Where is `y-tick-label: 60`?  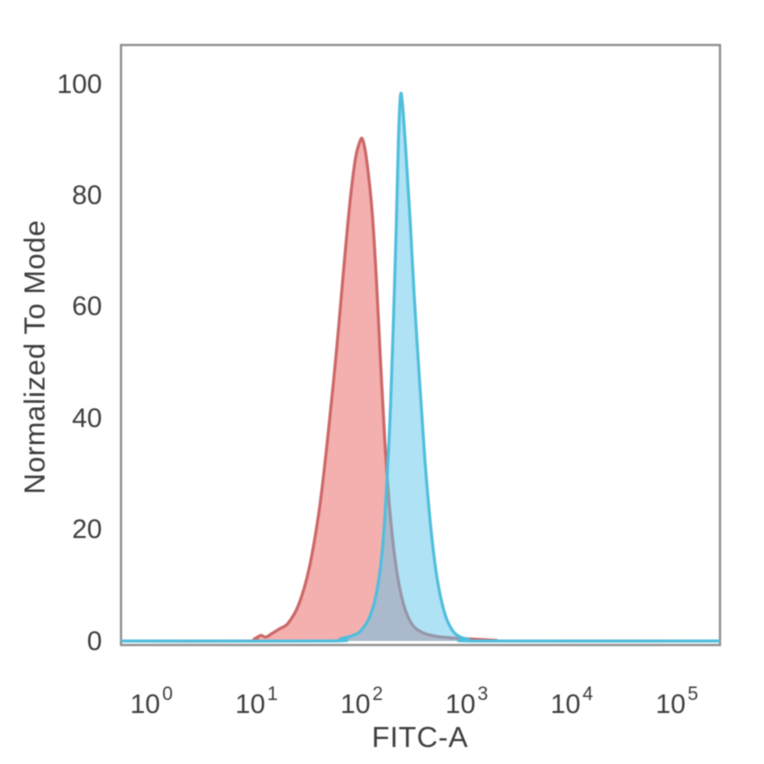 y-tick-label: 60 is located at coordinates (86, 306).